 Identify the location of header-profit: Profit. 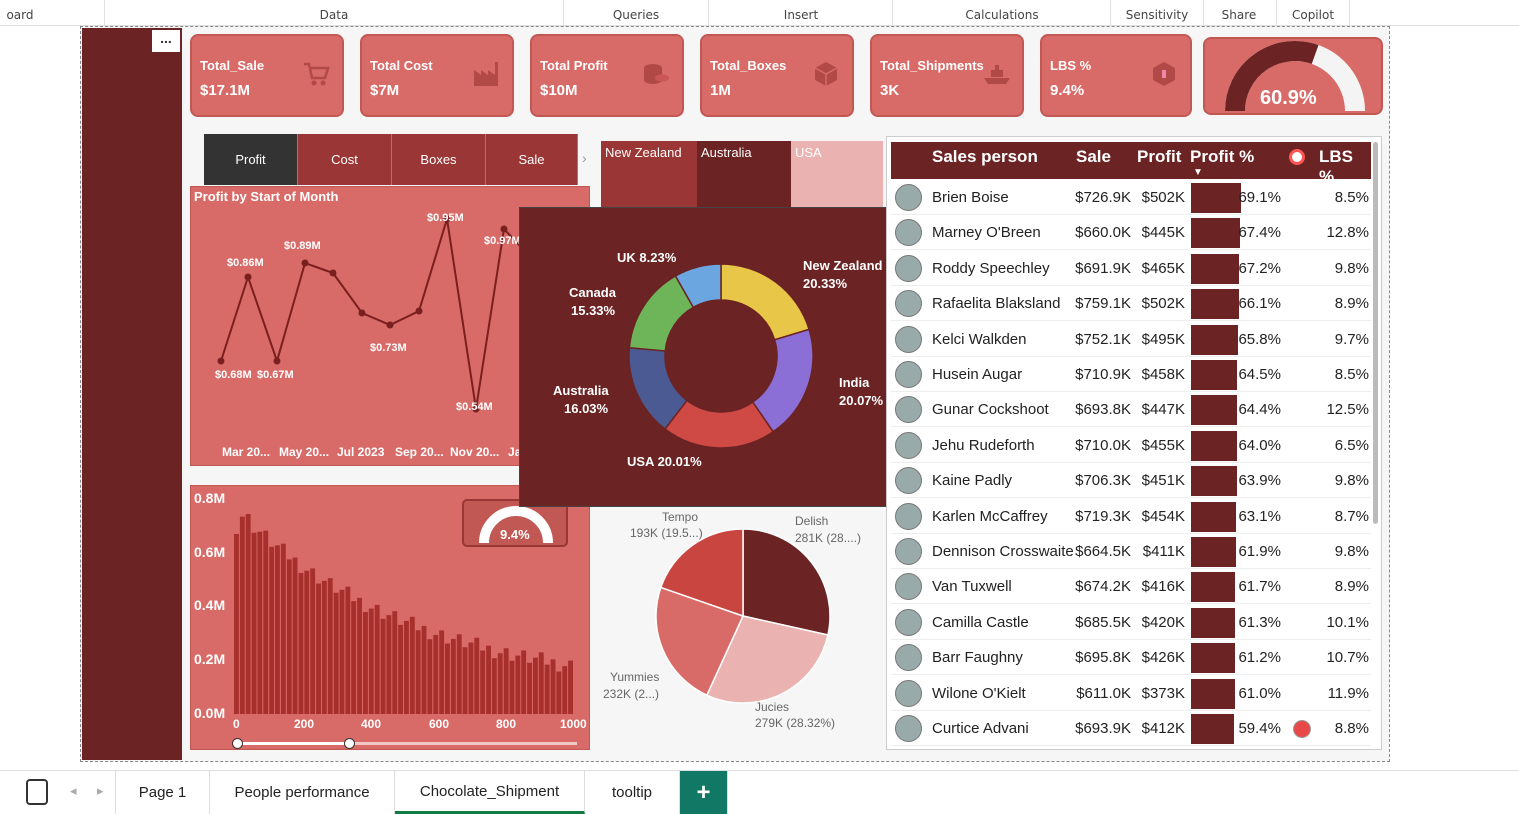
(1159, 156).